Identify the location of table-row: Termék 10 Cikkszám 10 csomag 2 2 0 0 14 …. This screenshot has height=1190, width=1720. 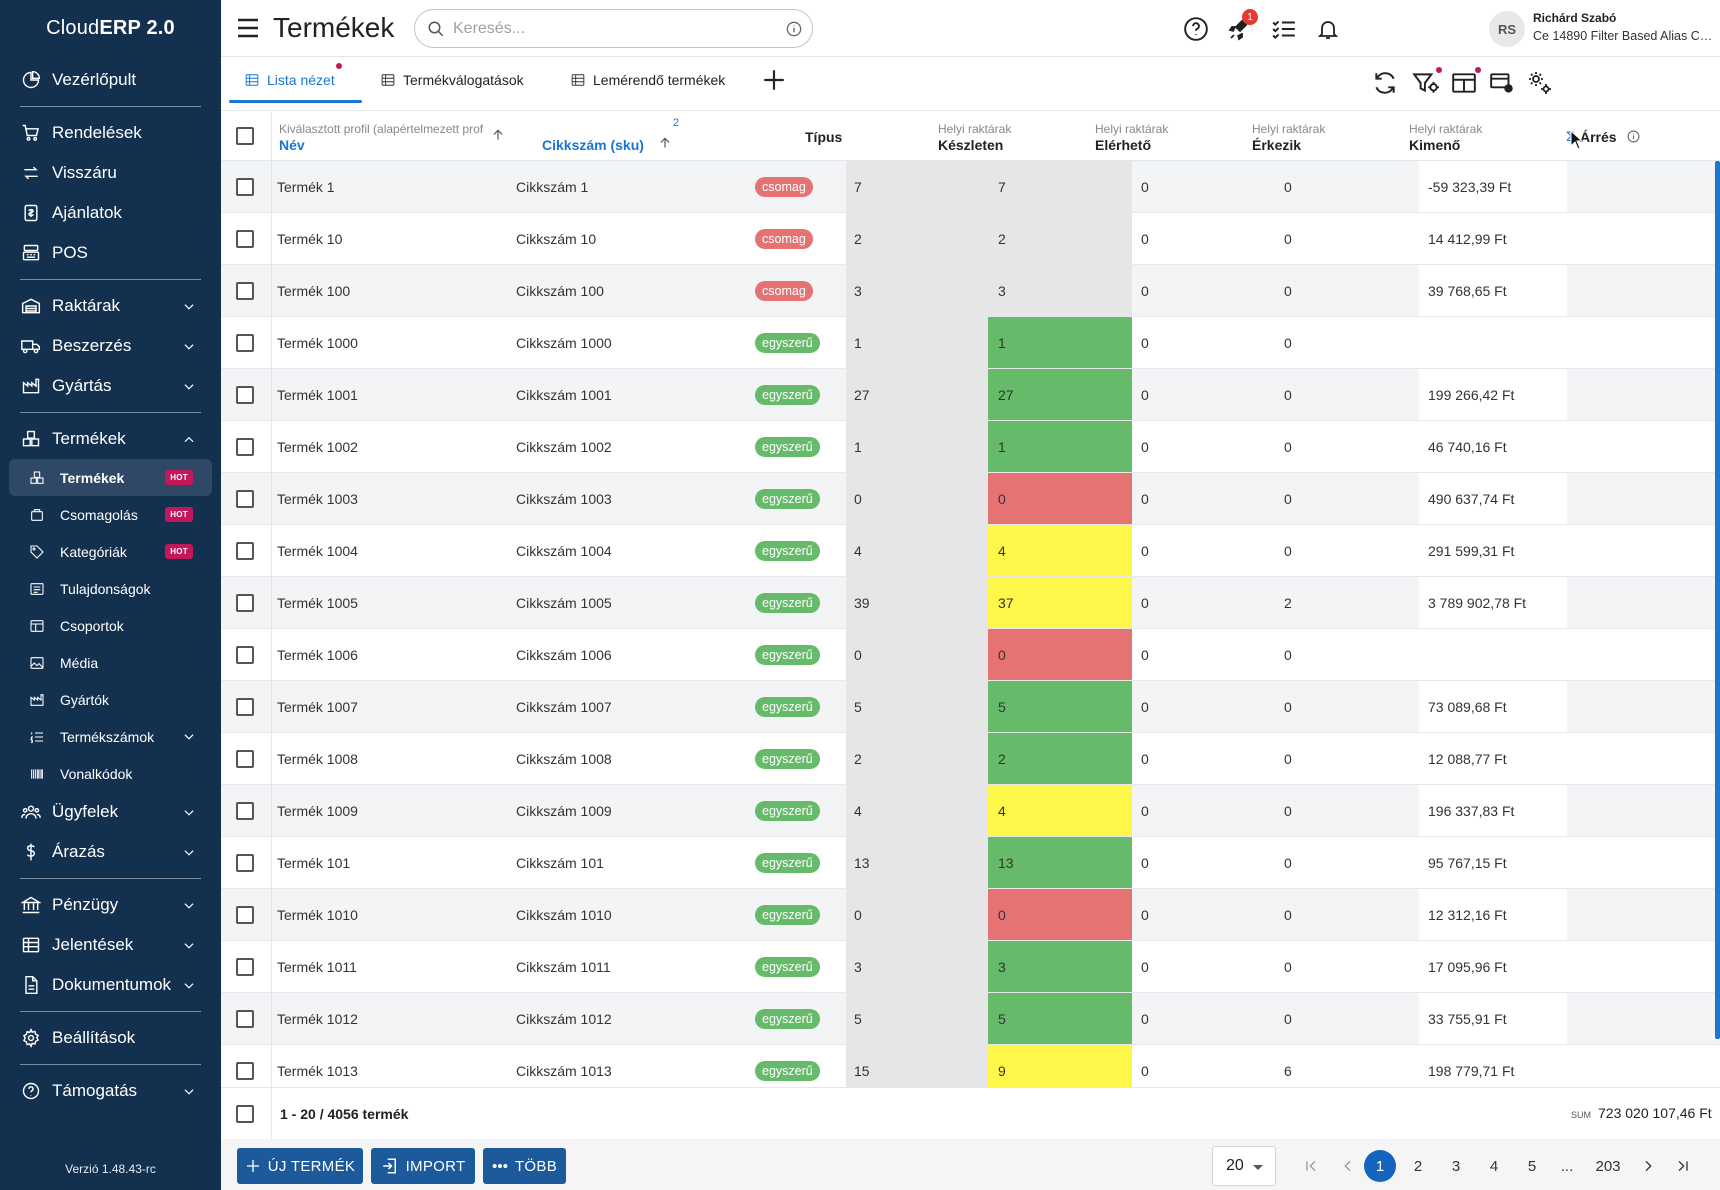
(970, 239).